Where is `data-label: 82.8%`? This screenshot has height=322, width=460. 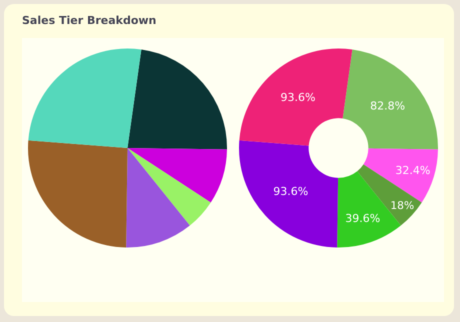 data-label: 82.8% is located at coordinates (388, 105).